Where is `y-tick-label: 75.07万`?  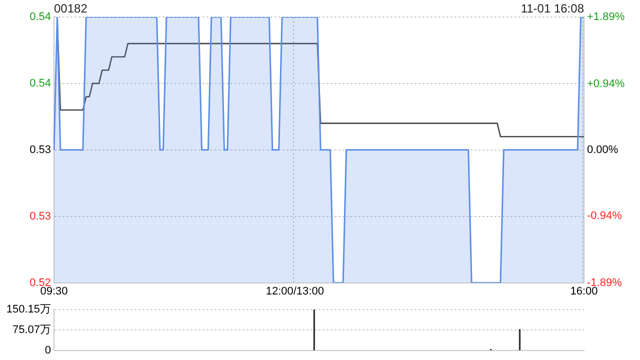
y-tick-label: 75.07万 is located at coordinates (31, 330).